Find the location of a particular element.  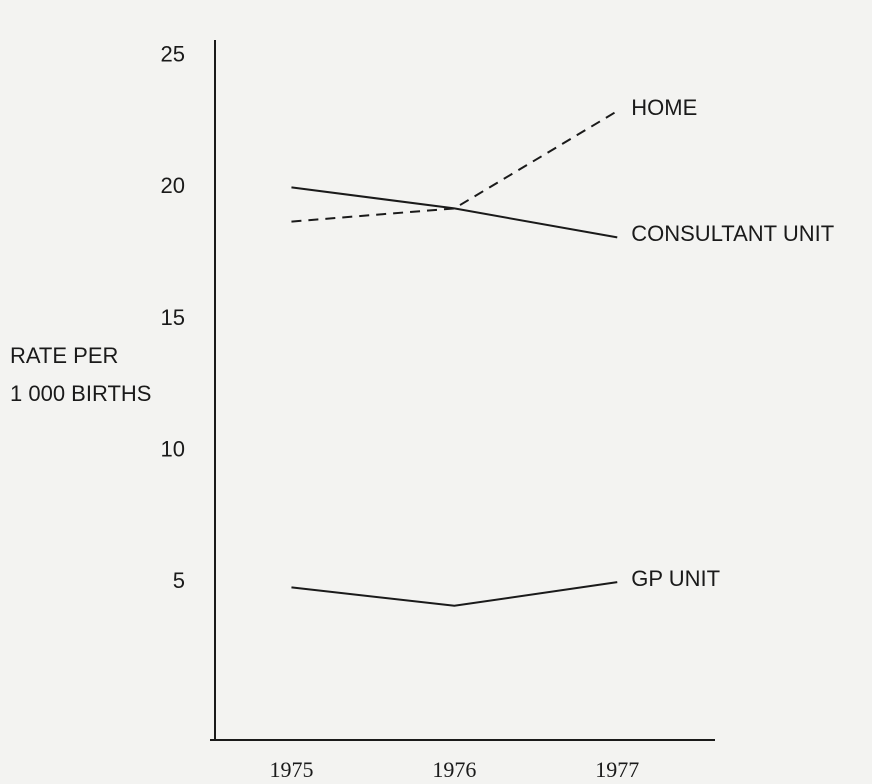

series-label: CONSULTANT UNIT is located at coordinates (732, 233).